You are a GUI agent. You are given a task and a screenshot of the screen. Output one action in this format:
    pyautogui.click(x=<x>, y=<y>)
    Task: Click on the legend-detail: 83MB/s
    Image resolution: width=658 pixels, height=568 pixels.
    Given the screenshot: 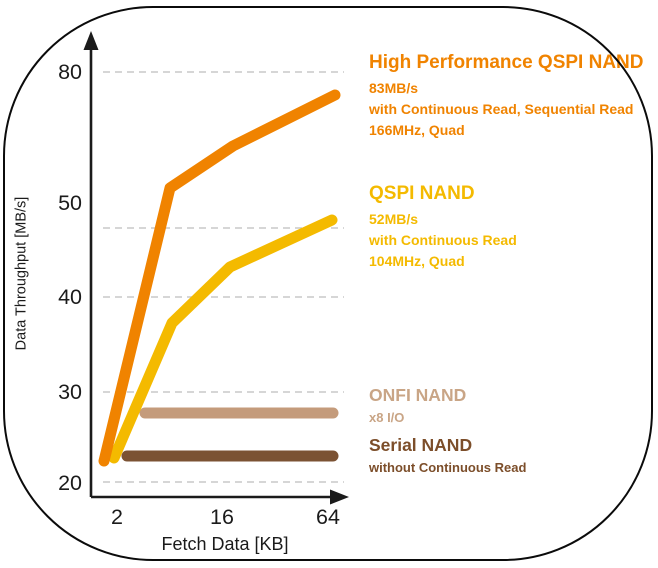 What is the action you would take?
    pyautogui.click(x=394, y=88)
    